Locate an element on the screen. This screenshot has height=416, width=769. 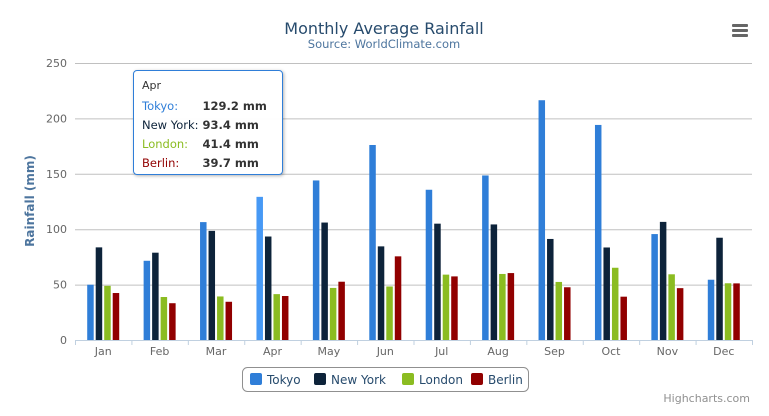
bar-new-york-jan is located at coordinates (99, 293).